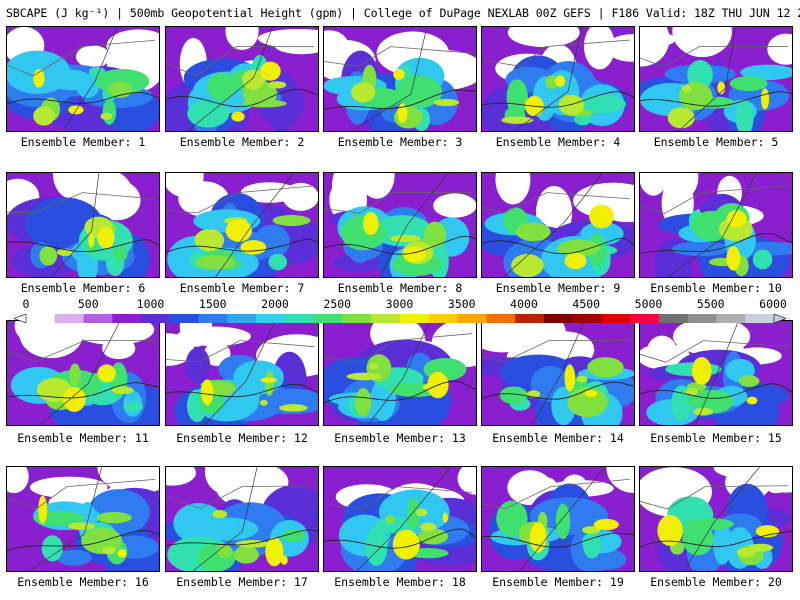 The width and height of the screenshot is (800, 600). Describe the element at coordinates (773, 304) in the screenshot. I see `colorbar-tick-label: 6000` at that location.